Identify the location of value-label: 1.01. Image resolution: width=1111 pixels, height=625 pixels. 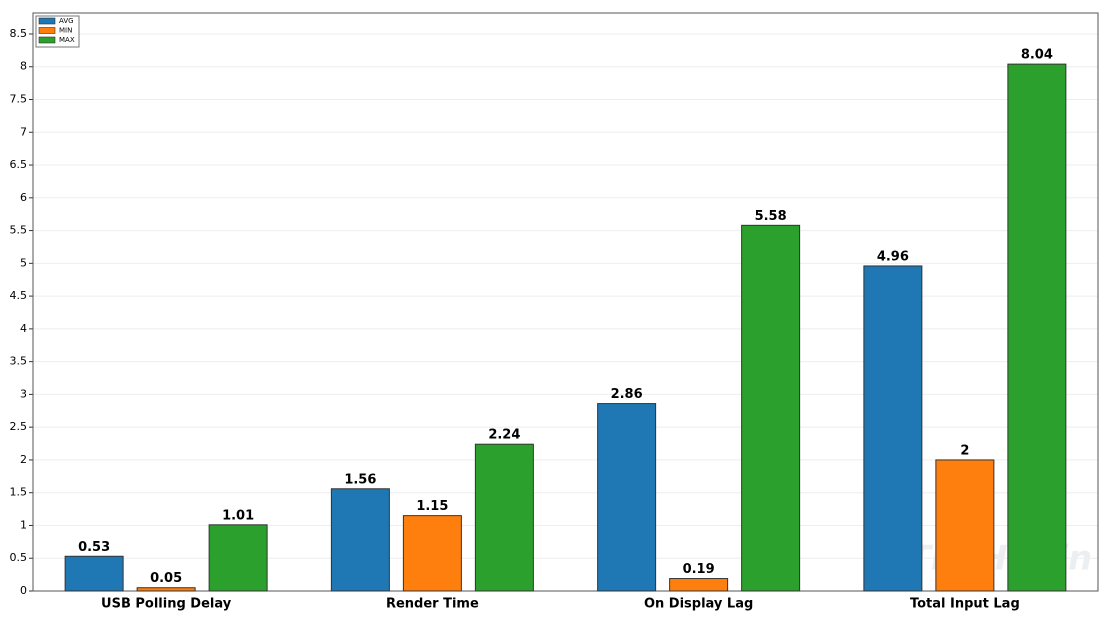
(238, 515).